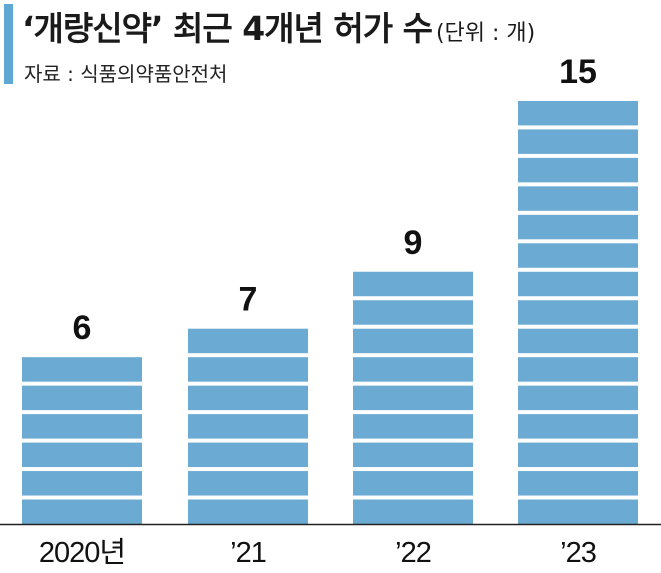 Image resolution: width=661 pixels, height=573 pixels. Describe the element at coordinates (8, 44) in the screenshot. I see `title-accent-bar` at that location.